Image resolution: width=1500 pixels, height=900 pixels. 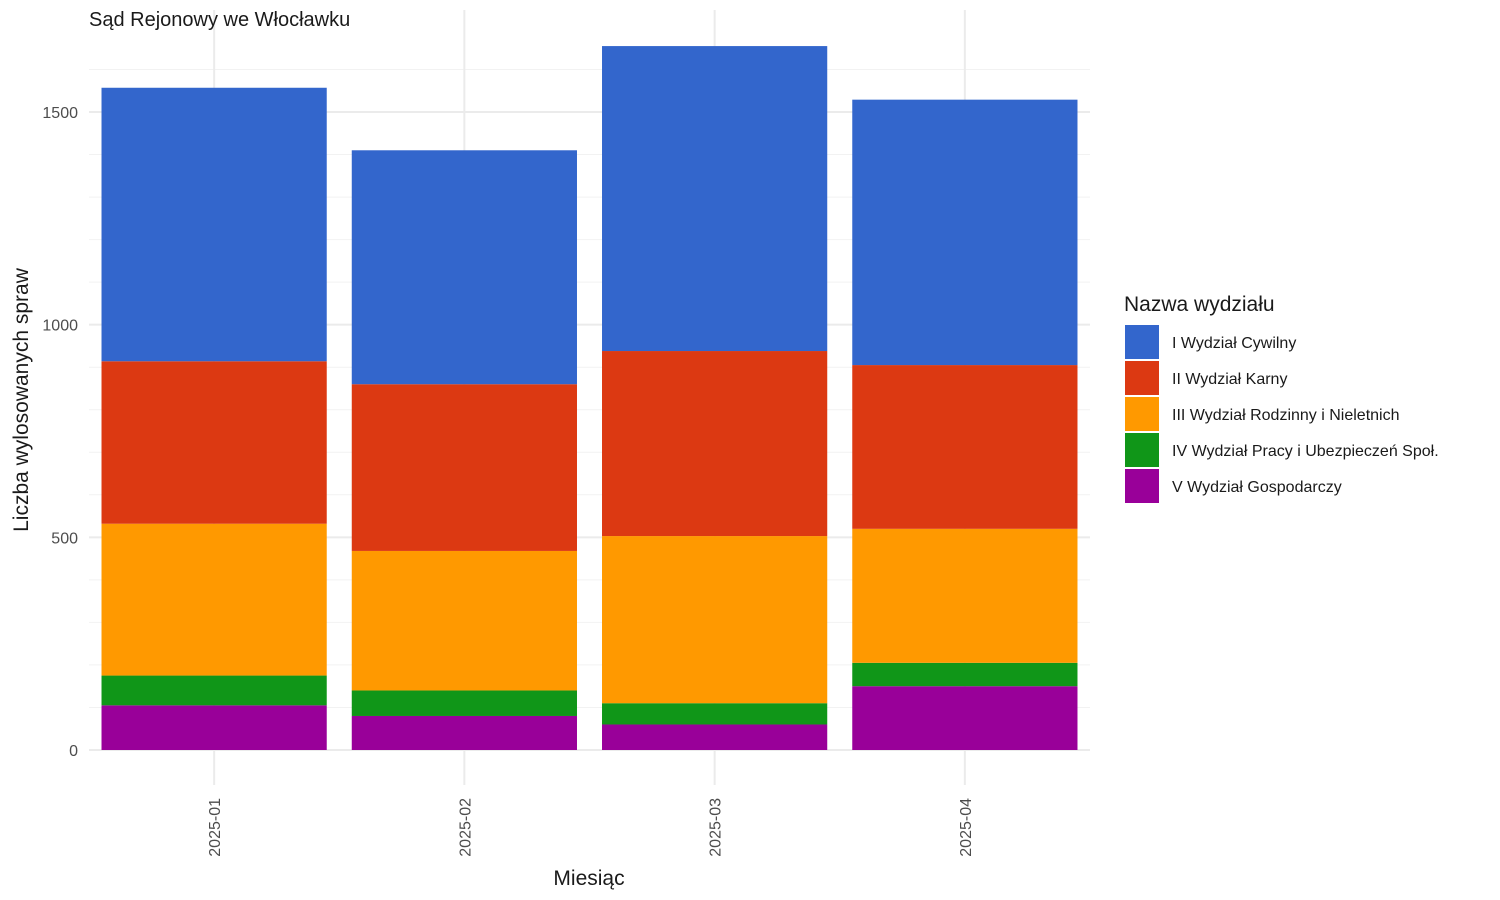 What do you see at coordinates (64, 538) in the screenshot?
I see `y-tick-label: 500` at bounding box center [64, 538].